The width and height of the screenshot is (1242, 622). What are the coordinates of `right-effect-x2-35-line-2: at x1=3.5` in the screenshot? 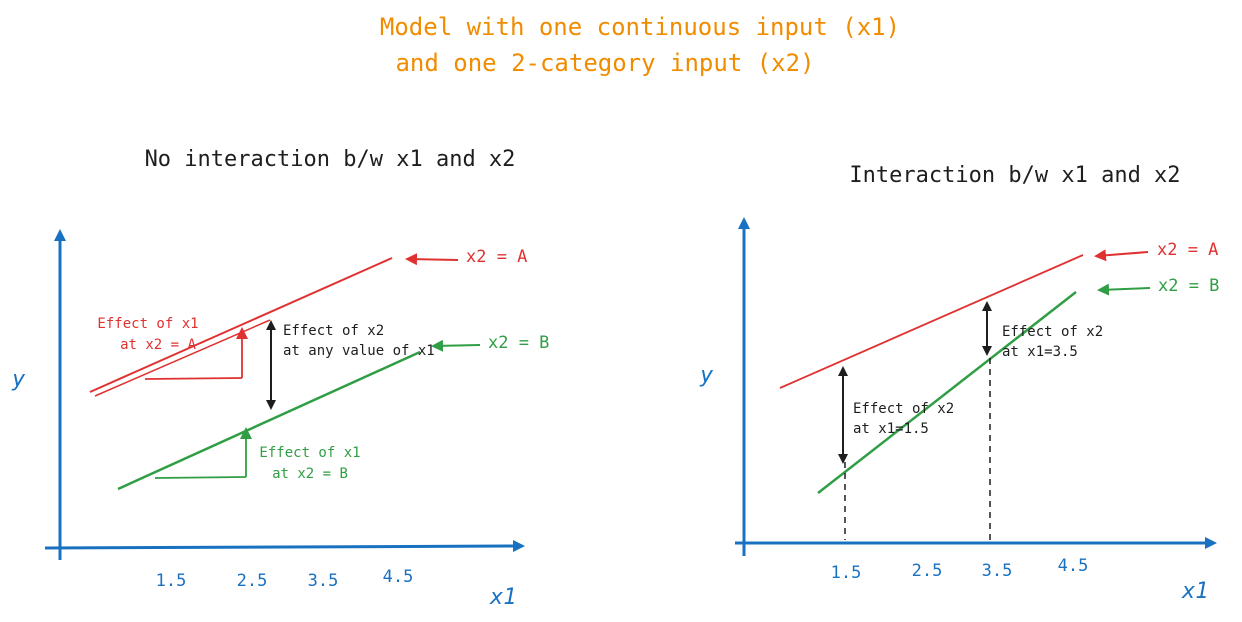 It's located at (1040, 352).